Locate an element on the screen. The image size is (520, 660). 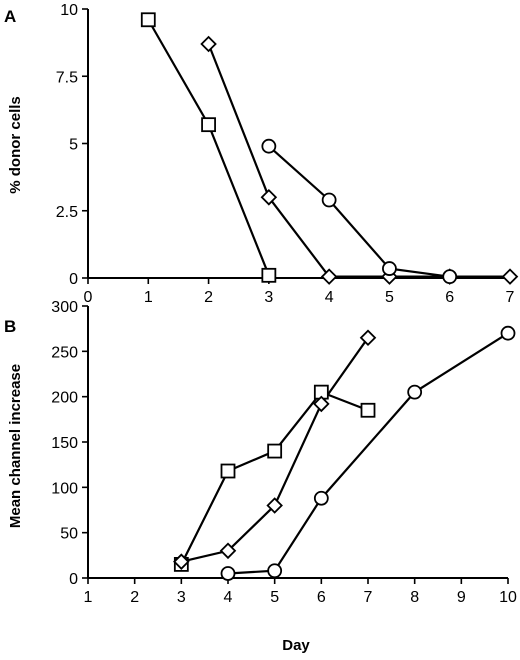
panel-b-letter: B is located at coordinates (10, 326).